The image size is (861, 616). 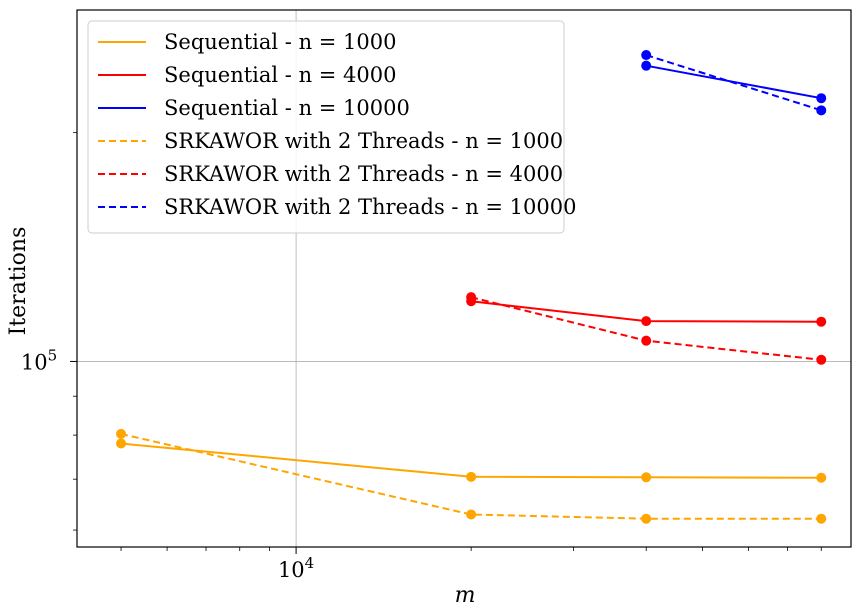 What do you see at coordinates (287, 108) in the screenshot?
I see `legend-label: Sequential - n = 10000` at bounding box center [287, 108].